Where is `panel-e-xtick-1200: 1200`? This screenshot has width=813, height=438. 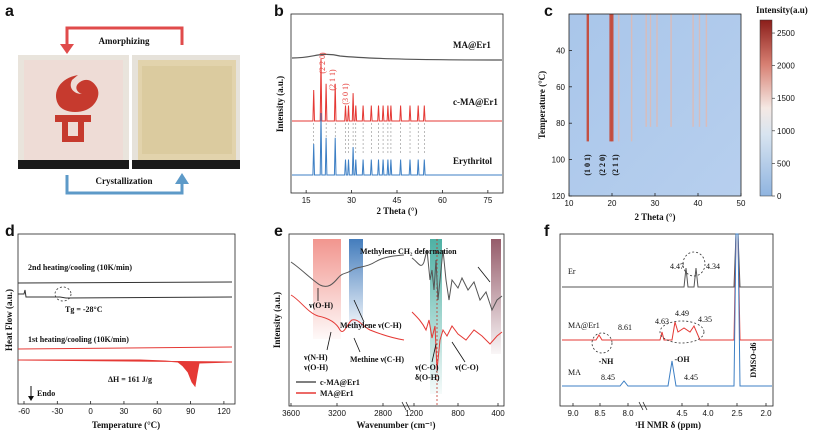 panel-e-xtick-1200: 1200 is located at coordinates (414, 413).